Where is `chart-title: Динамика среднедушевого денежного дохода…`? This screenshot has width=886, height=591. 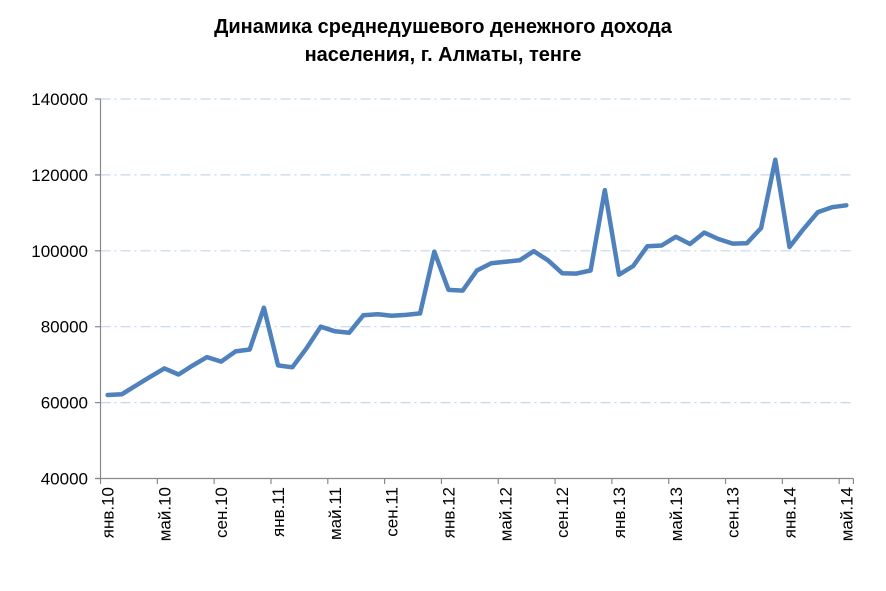
chart-title: Динамика среднедушевого денежного дохода… is located at coordinates (443, 41).